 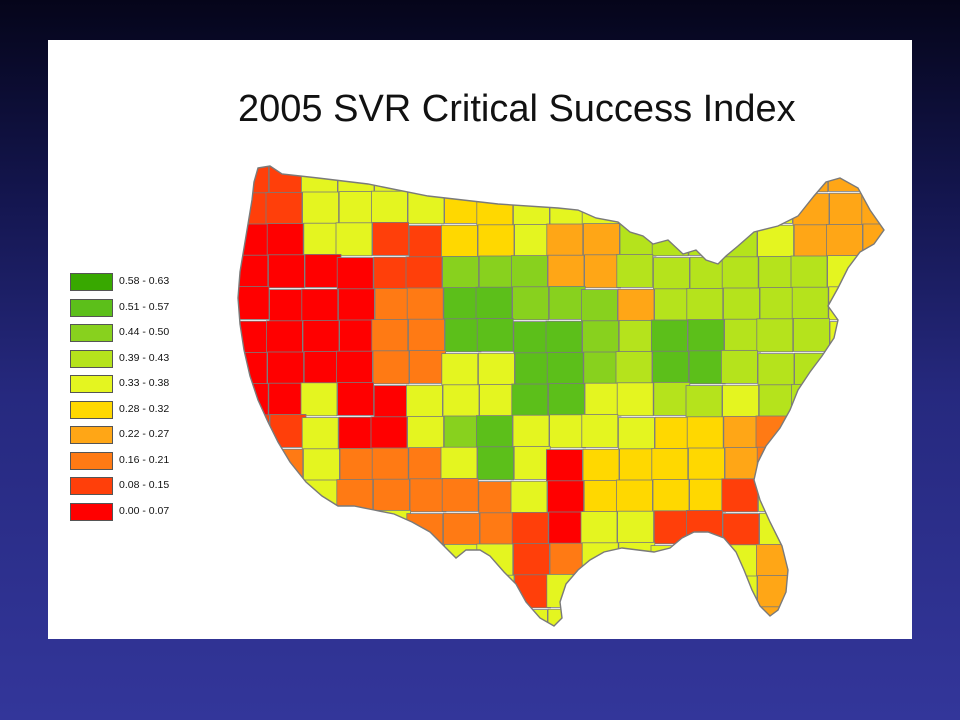 What do you see at coordinates (144, 434) in the screenshot?
I see `legend-label: 0.22 - 0.27` at bounding box center [144, 434].